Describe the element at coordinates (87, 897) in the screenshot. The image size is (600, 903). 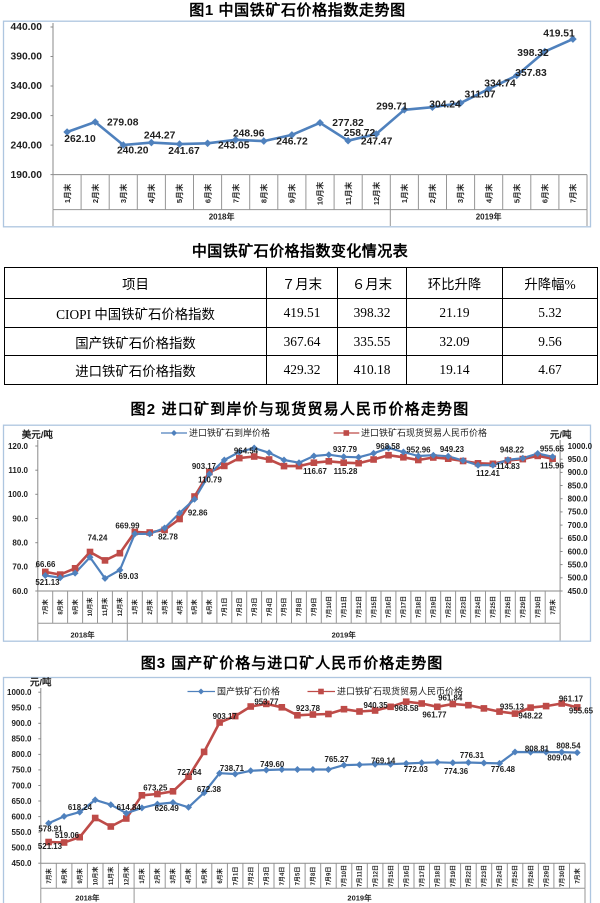
I see `svg-text: 2018年` at that location.